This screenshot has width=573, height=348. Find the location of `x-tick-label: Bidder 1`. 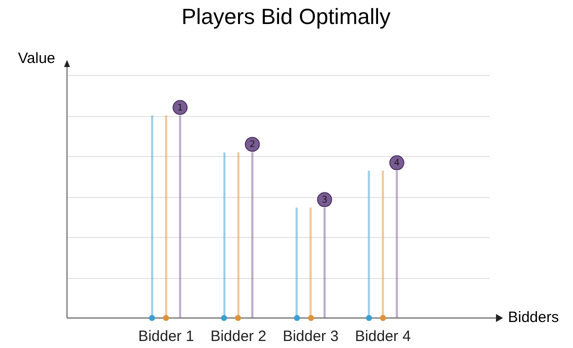

x-tick-label: Bidder 1 is located at coordinates (166, 337).